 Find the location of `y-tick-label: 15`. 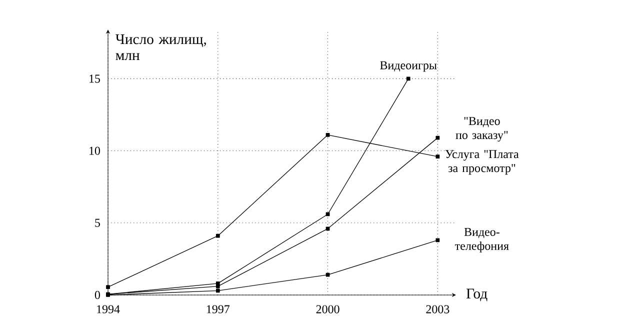

y-tick-label: 15 is located at coordinates (95, 78).